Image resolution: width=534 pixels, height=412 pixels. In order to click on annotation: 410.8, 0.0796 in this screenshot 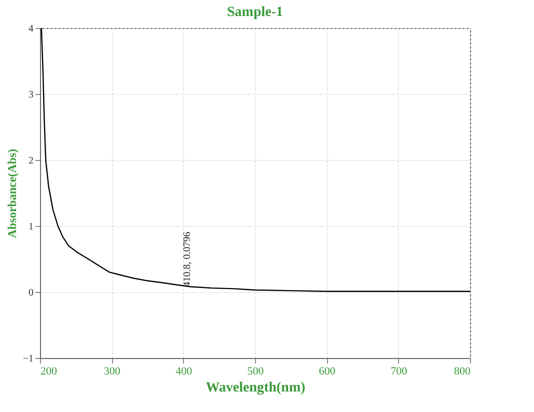, I will do `click(188, 259)`.